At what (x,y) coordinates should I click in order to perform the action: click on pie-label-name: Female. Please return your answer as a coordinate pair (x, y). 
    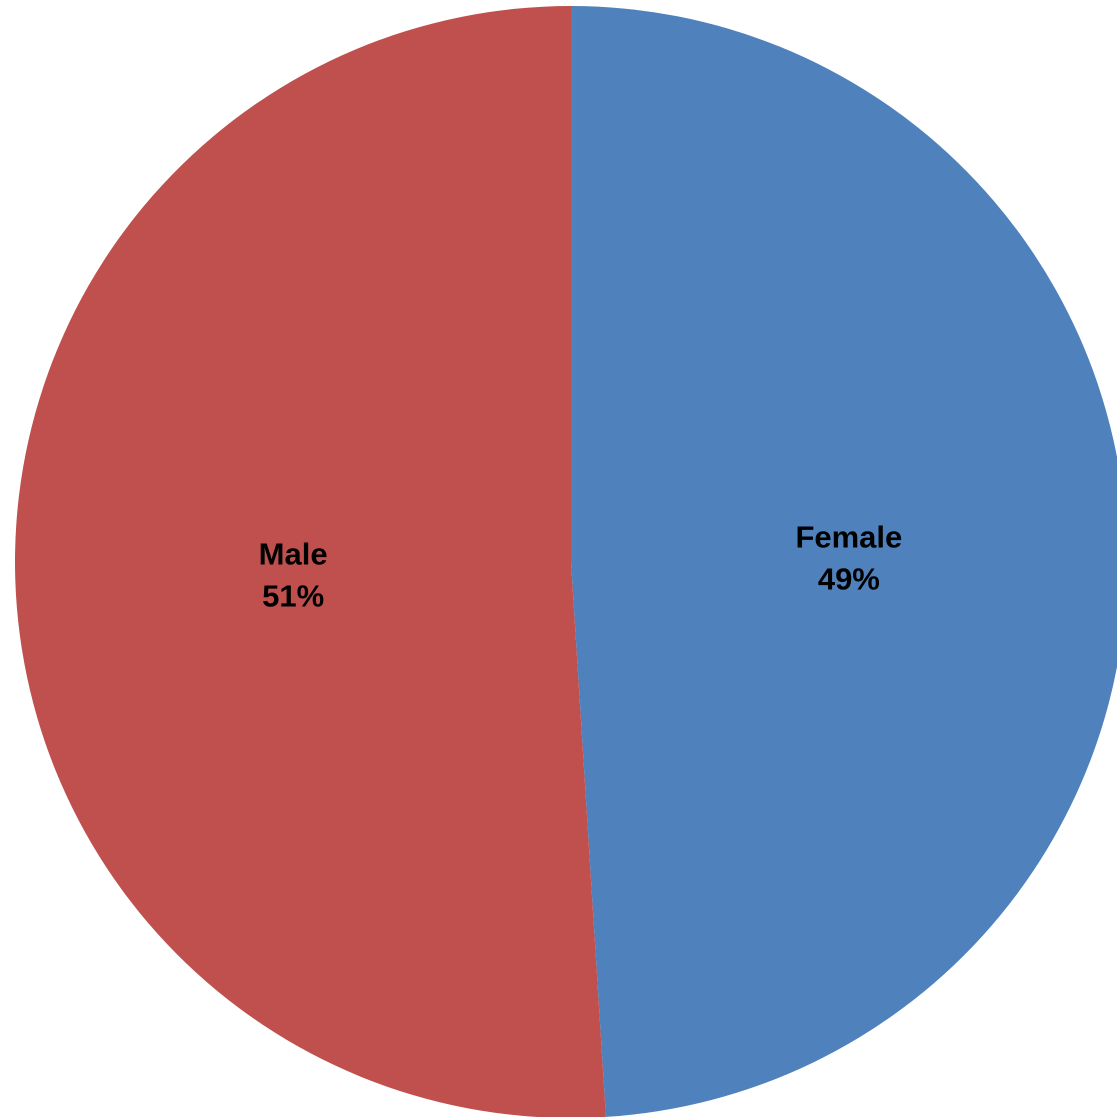
    Looking at the image, I should click on (848, 536).